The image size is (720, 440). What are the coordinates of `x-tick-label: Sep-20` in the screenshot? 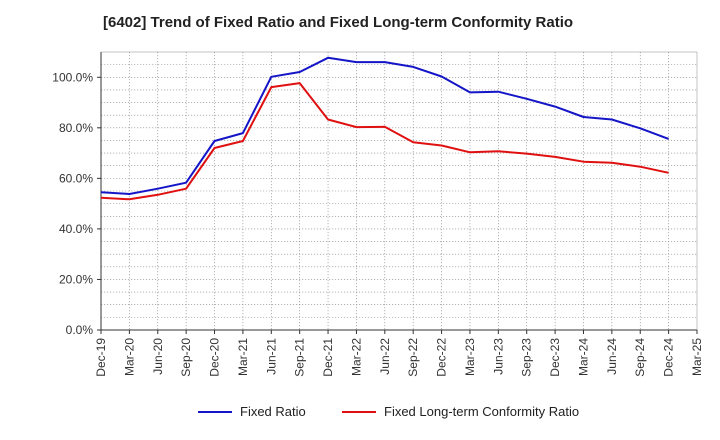 It's located at (186, 357).